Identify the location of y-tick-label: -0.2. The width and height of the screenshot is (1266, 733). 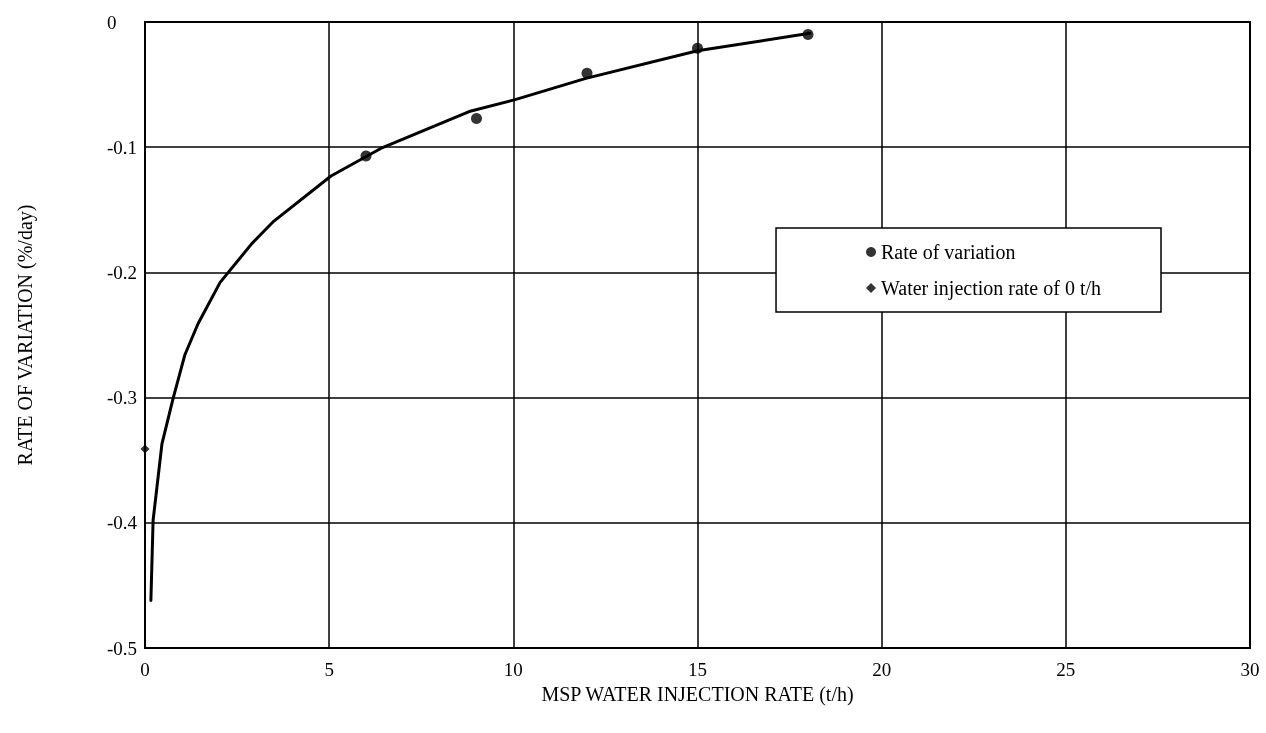
(122, 272).